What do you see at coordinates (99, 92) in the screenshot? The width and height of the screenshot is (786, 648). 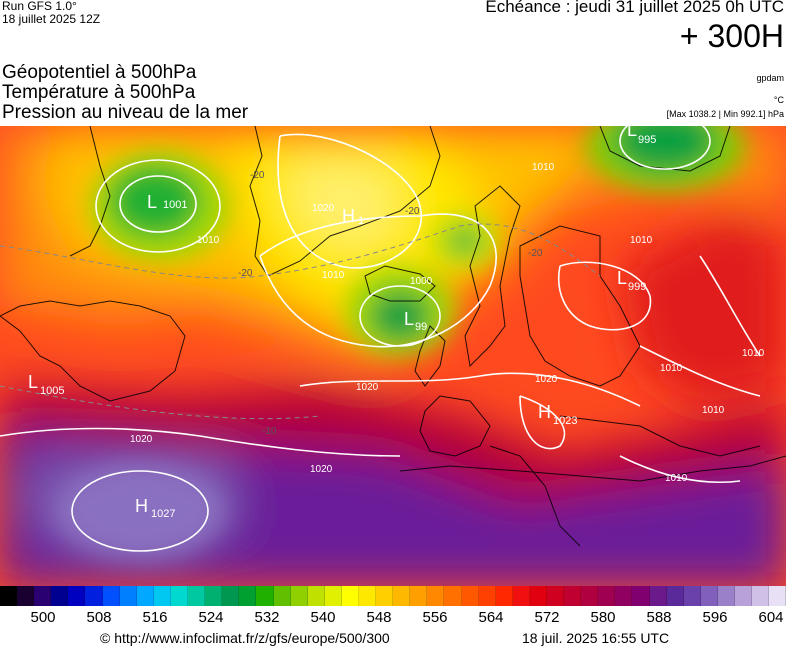 I see `field-title-temperature: Température à 500hPa` at bounding box center [99, 92].